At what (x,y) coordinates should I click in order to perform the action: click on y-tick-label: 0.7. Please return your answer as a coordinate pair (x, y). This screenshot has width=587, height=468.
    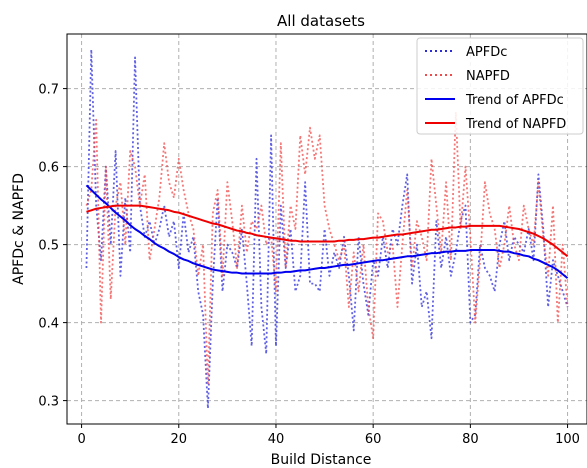
    Looking at the image, I should click on (48, 90).